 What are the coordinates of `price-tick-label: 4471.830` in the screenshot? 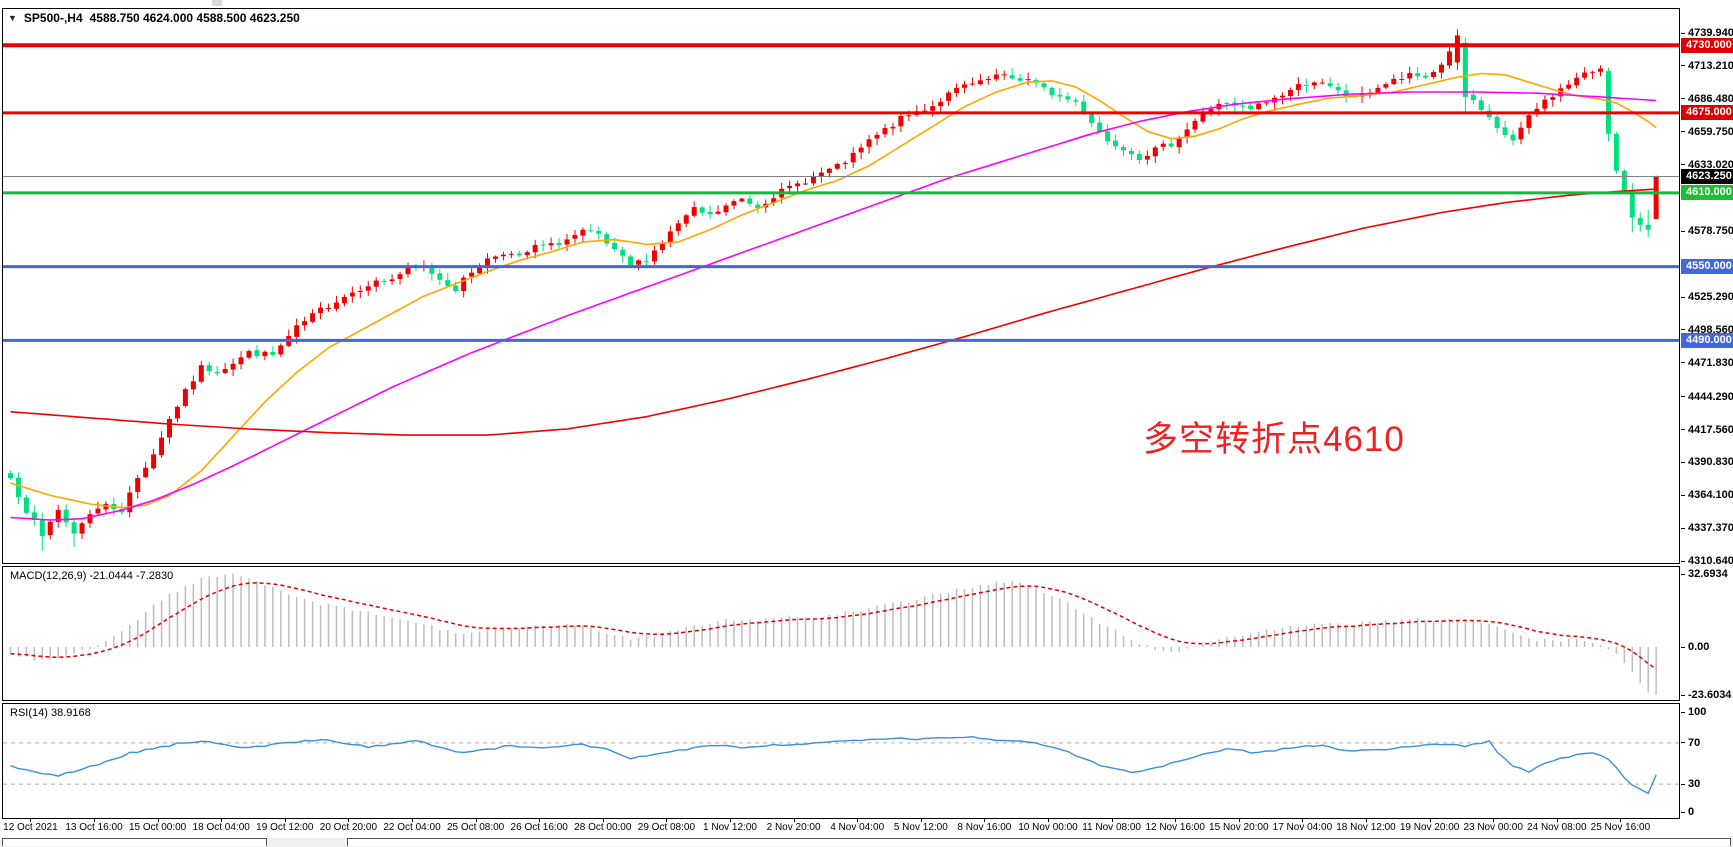 It's located at (1707, 363).